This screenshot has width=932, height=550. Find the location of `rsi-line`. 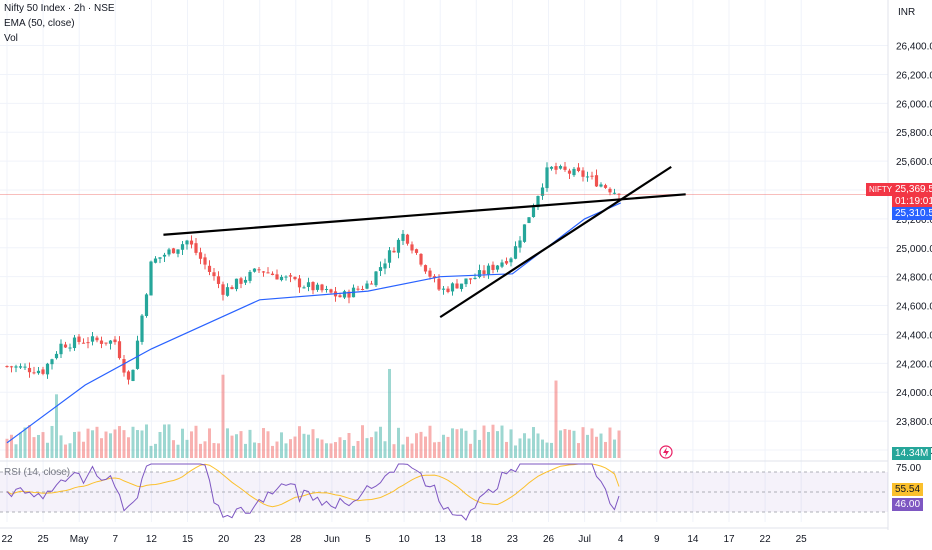

rsi-line is located at coordinates (313, 492).